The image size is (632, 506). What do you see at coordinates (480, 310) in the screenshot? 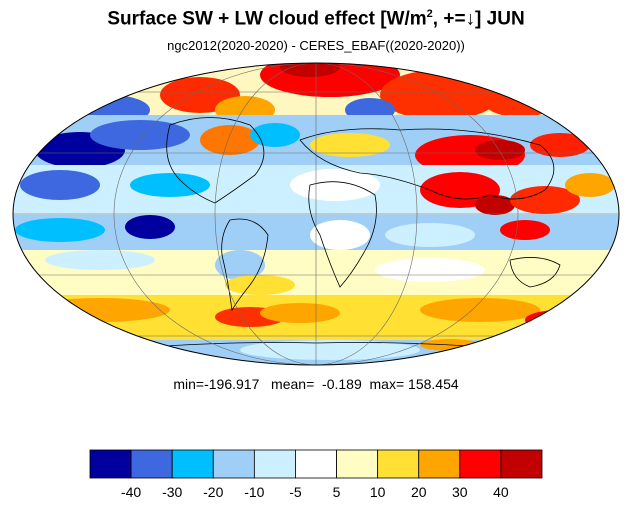
I see `so-orange-ind` at bounding box center [480, 310].